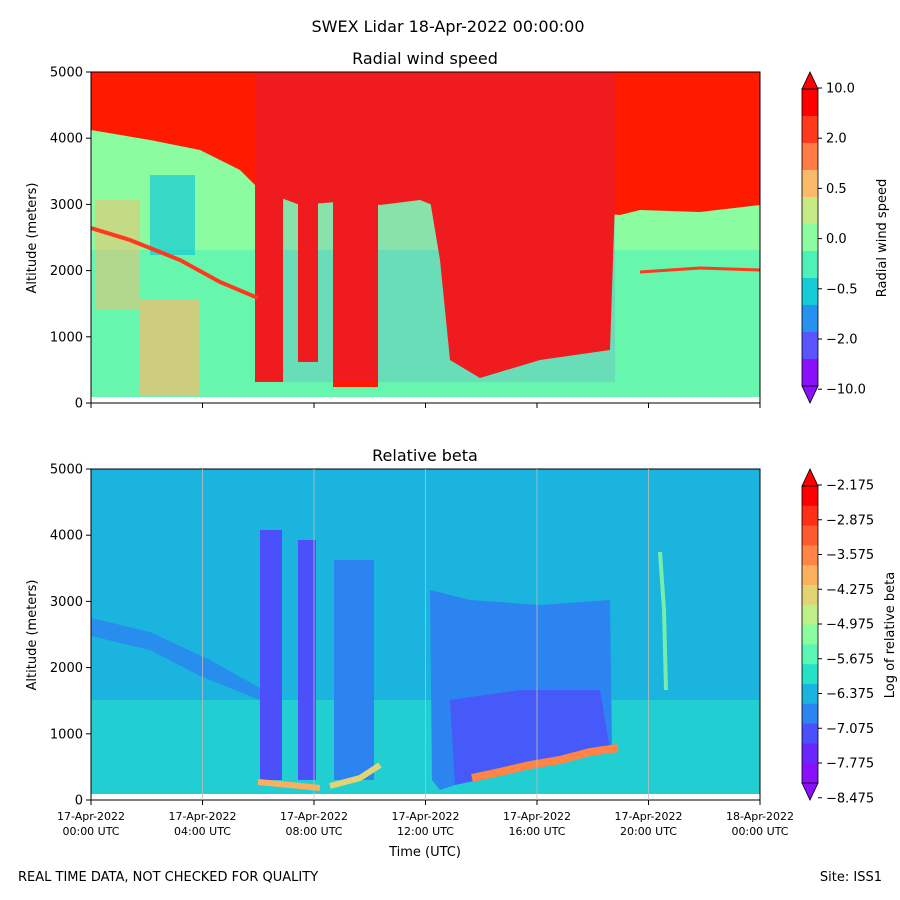 The height and width of the screenshot is (900, 900). What do you see at coordinates (850, 590) in the screenshot?
I see `colorbar-tick-label: −4.275` at bounding box center [850, 590].